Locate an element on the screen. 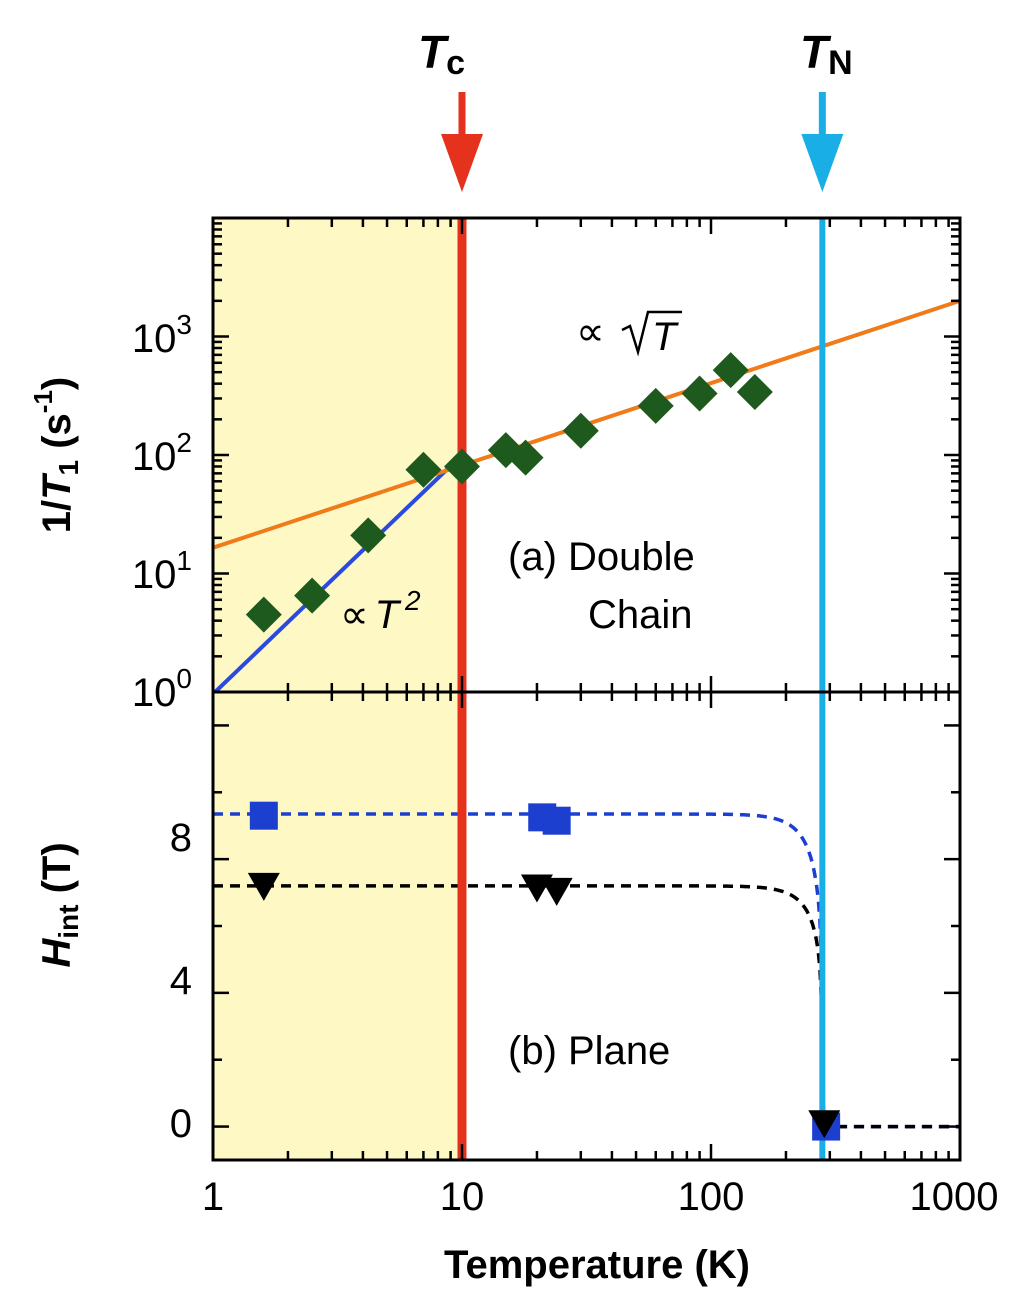  sqrt-t-annotation: ∝ T is located at coordinates (629, 334).